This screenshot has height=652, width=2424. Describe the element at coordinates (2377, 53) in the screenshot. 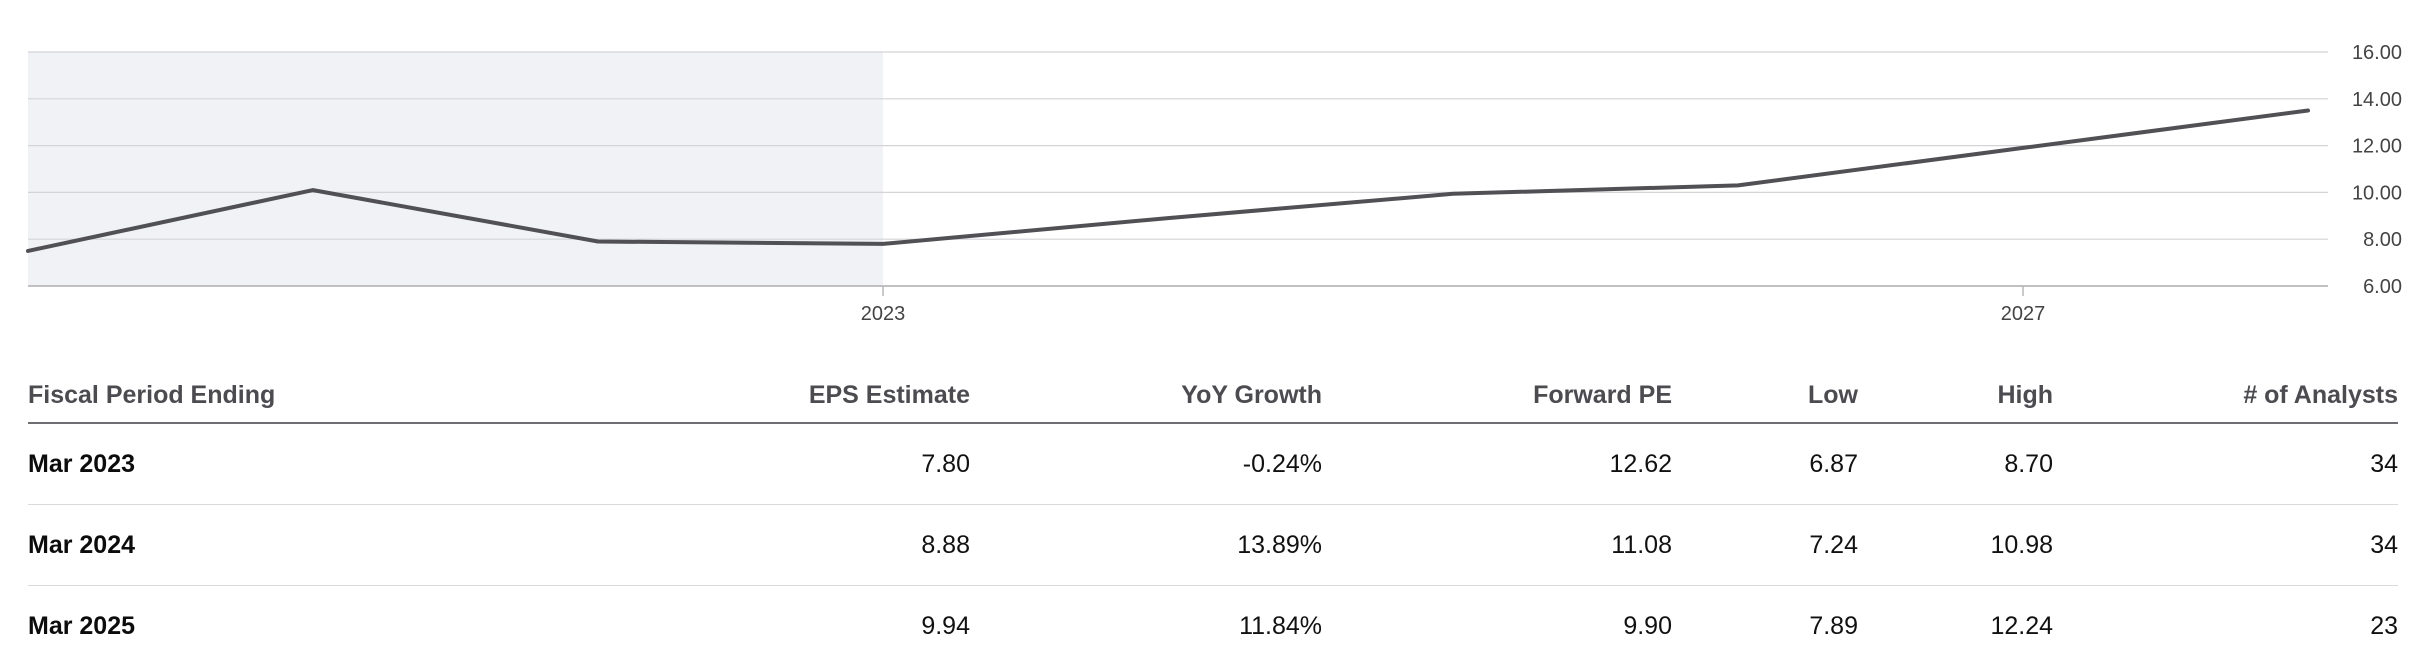

I see `y-tick-label: 16.00` at that location.